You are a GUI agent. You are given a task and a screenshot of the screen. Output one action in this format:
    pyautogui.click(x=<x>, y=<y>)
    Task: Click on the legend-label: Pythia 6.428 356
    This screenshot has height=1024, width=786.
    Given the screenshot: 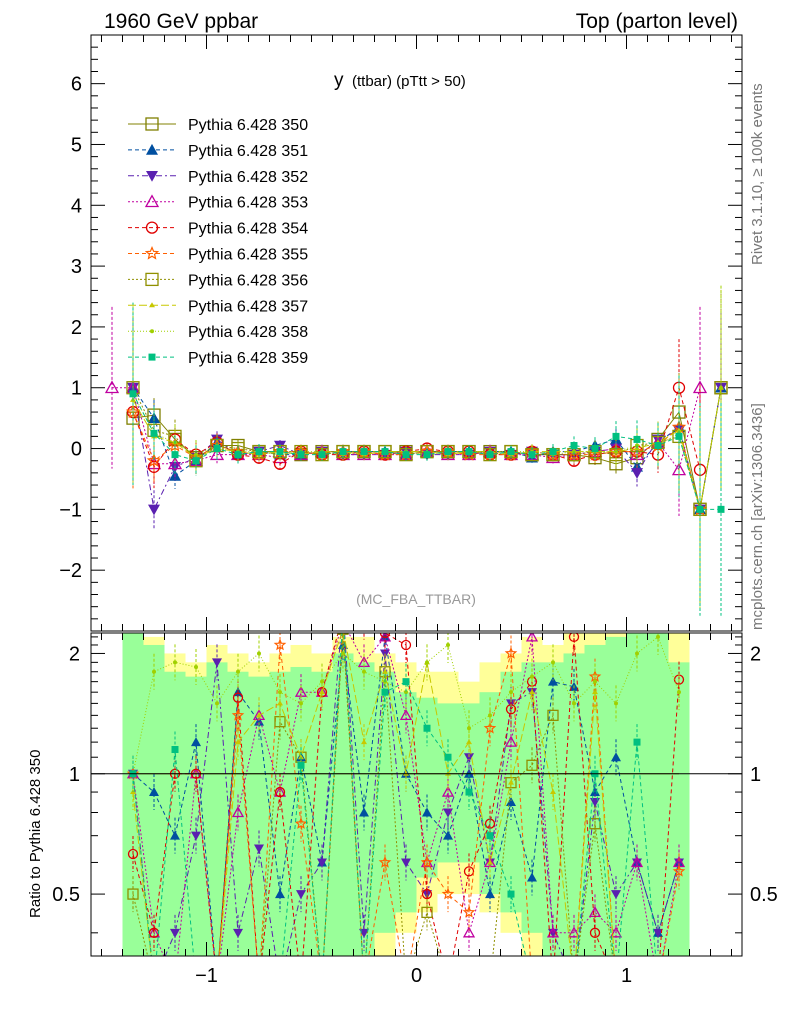 What is the action you would take?
    pyautogui.click(x=248, y=280)
    